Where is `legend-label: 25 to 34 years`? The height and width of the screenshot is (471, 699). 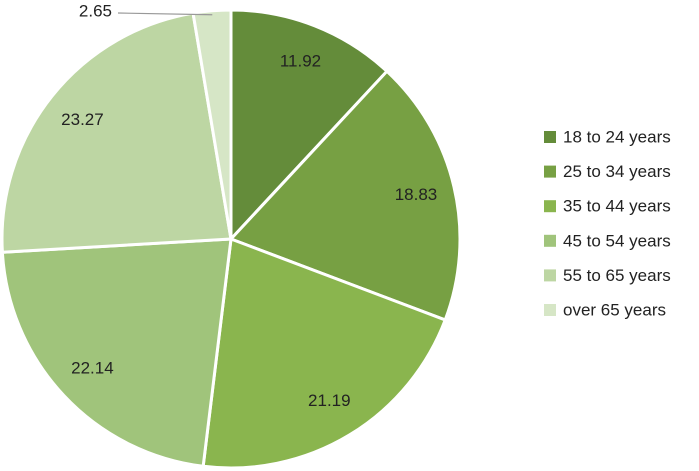
legend-label: 25 to 34 years is located at coordinates (617, 171).